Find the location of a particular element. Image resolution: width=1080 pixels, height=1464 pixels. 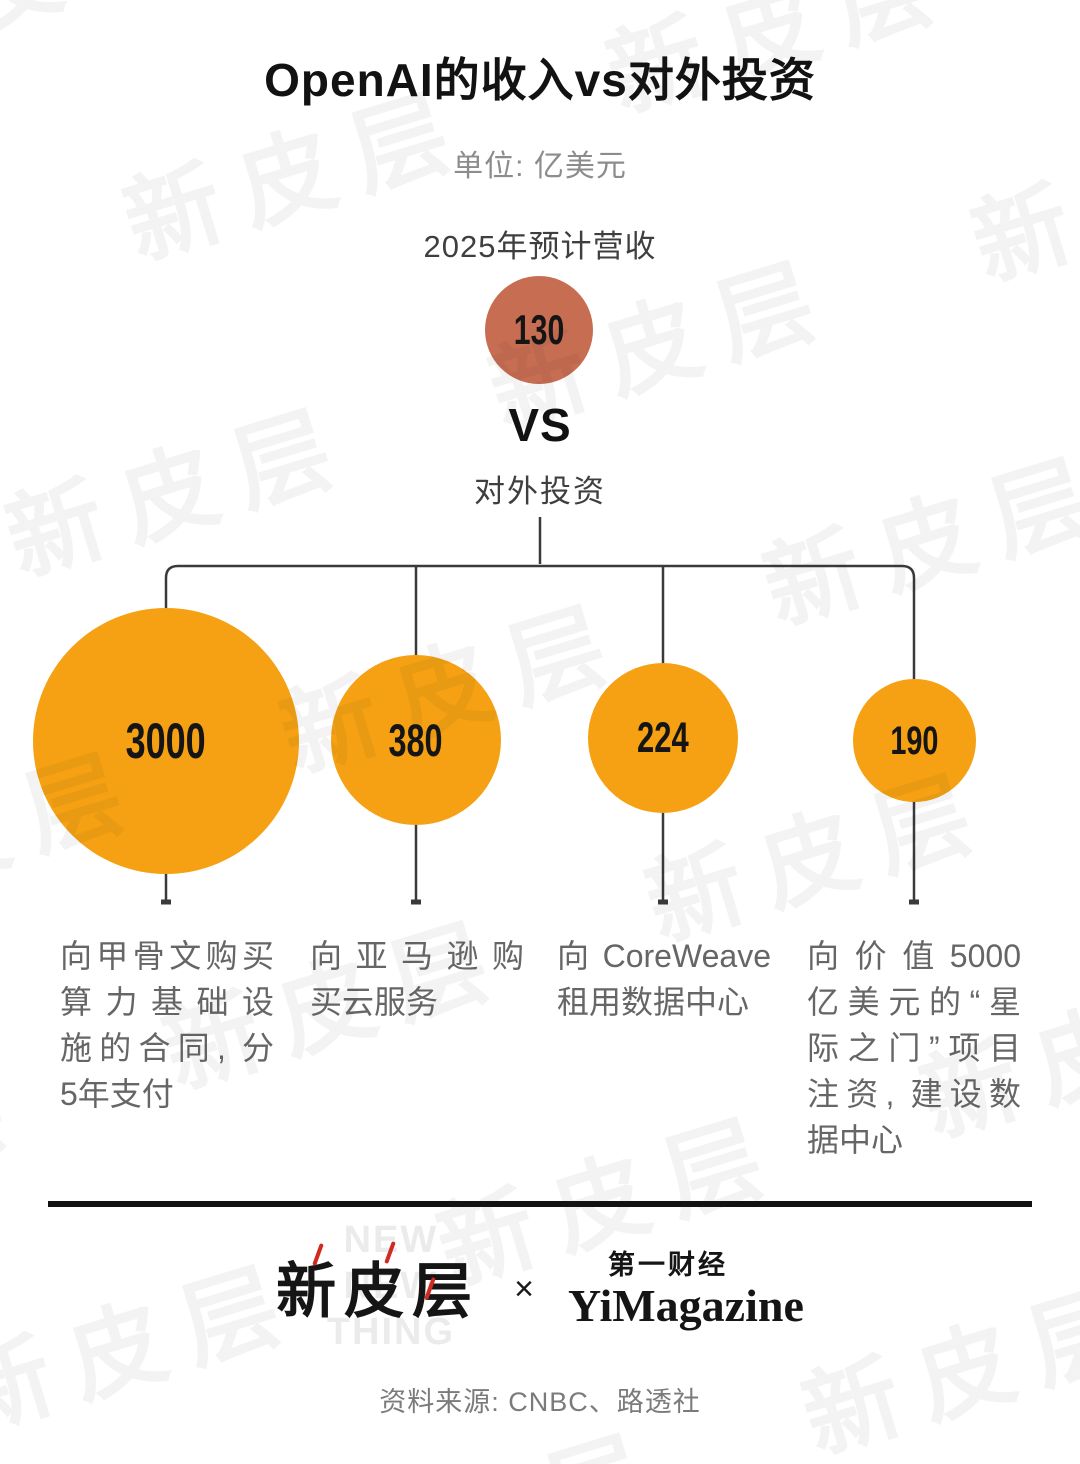

yicai-logo-text: 第一财经 is located at coordinates (667, 1264).